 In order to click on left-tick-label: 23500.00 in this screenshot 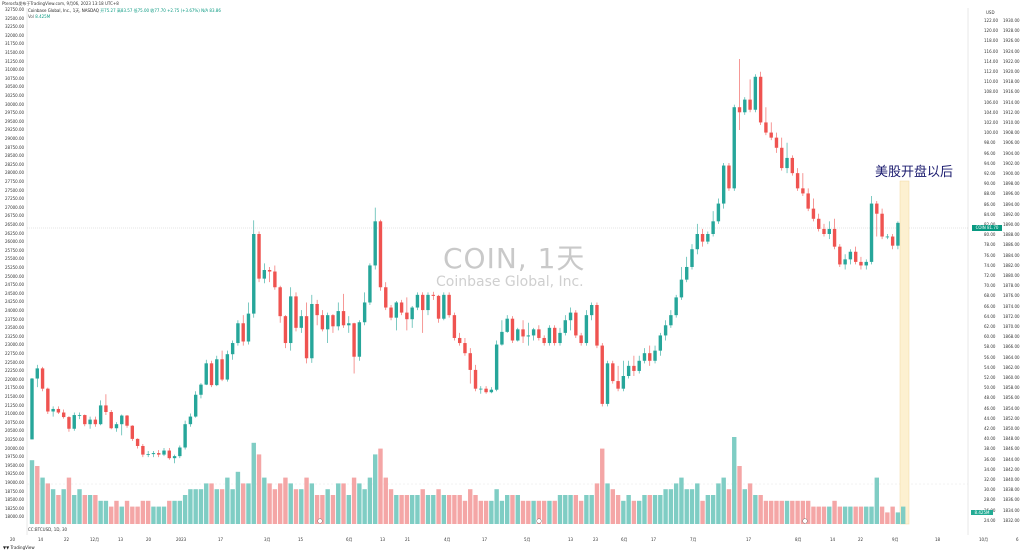, I will do `click(15, 328)`.